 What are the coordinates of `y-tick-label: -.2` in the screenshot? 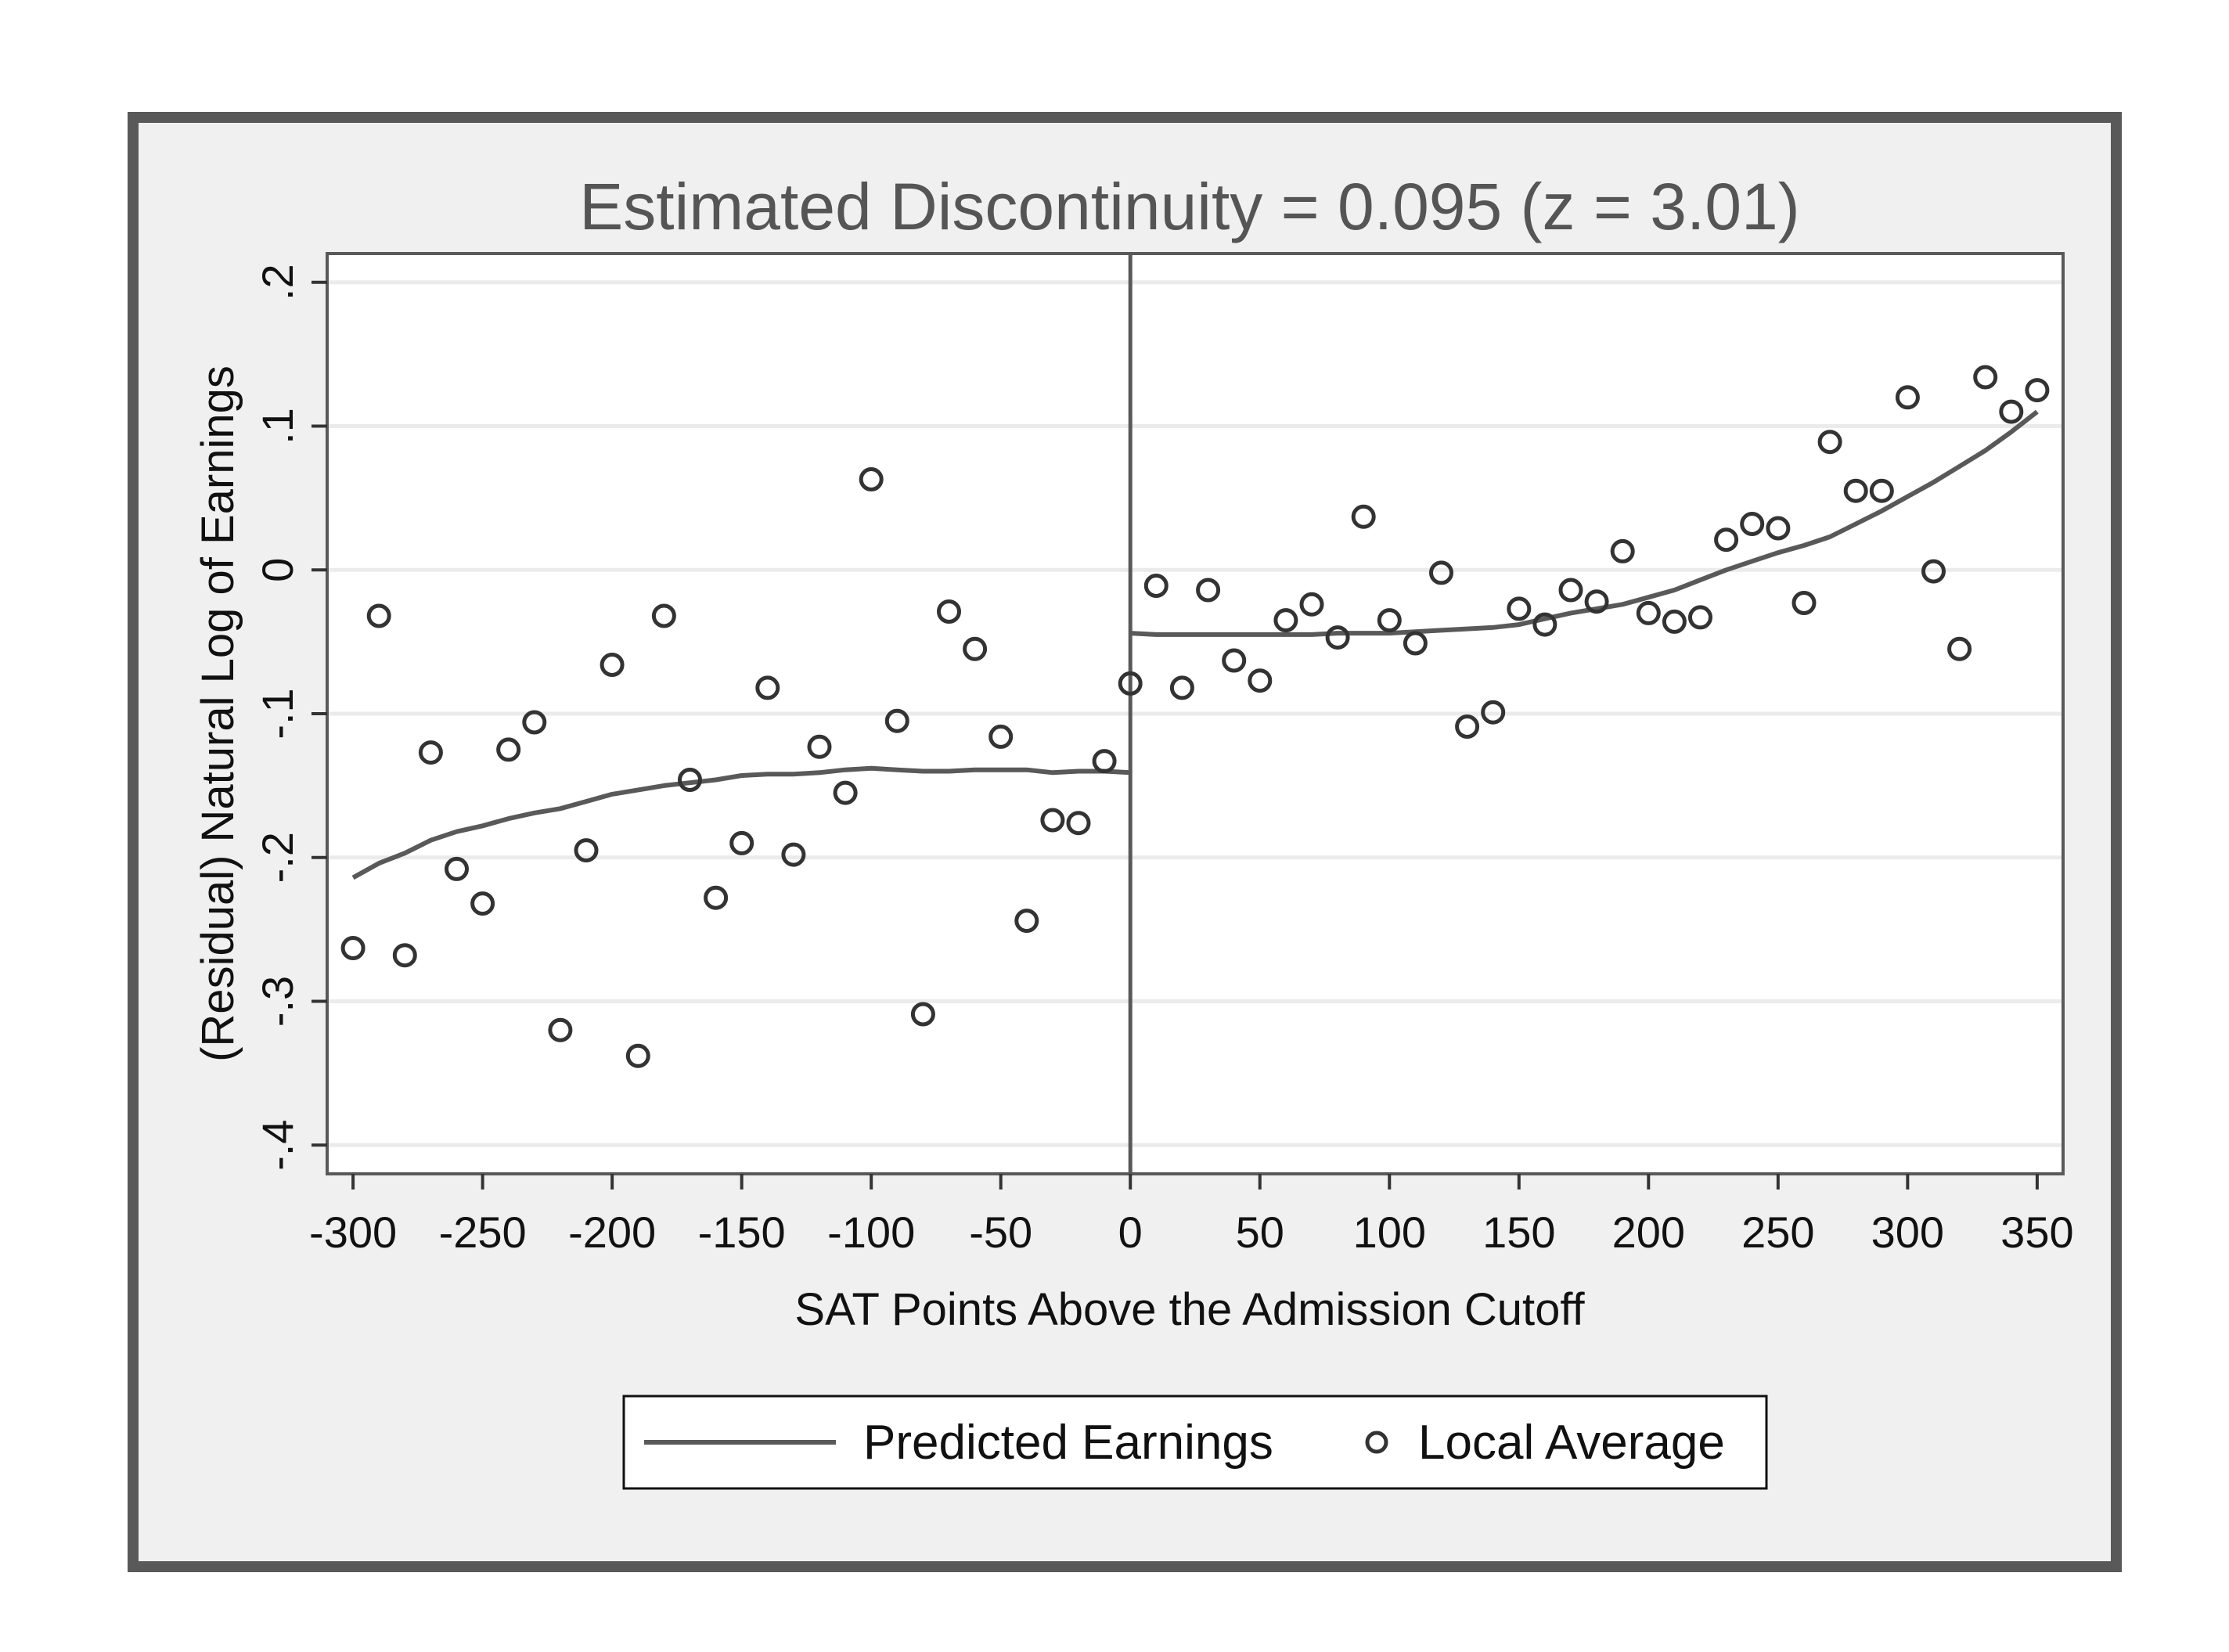 It's located at (278, 857).